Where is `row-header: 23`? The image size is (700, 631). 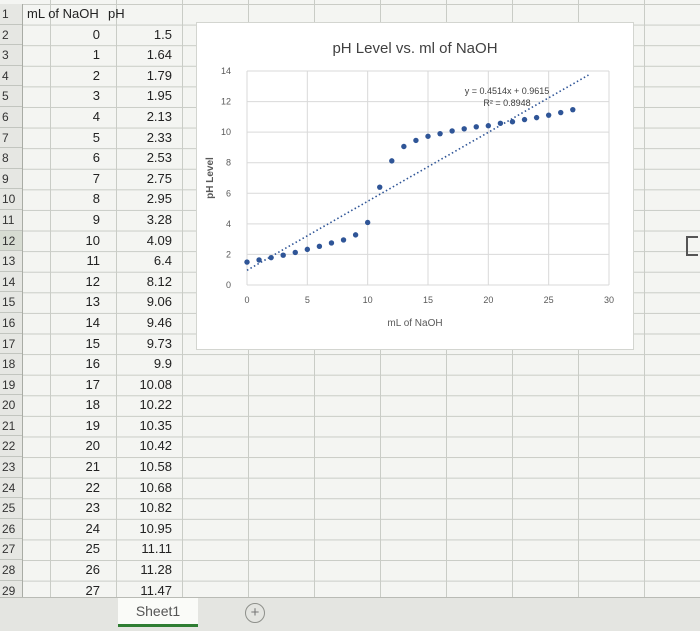 row-header: 23 is located at coordinates (11, 467).